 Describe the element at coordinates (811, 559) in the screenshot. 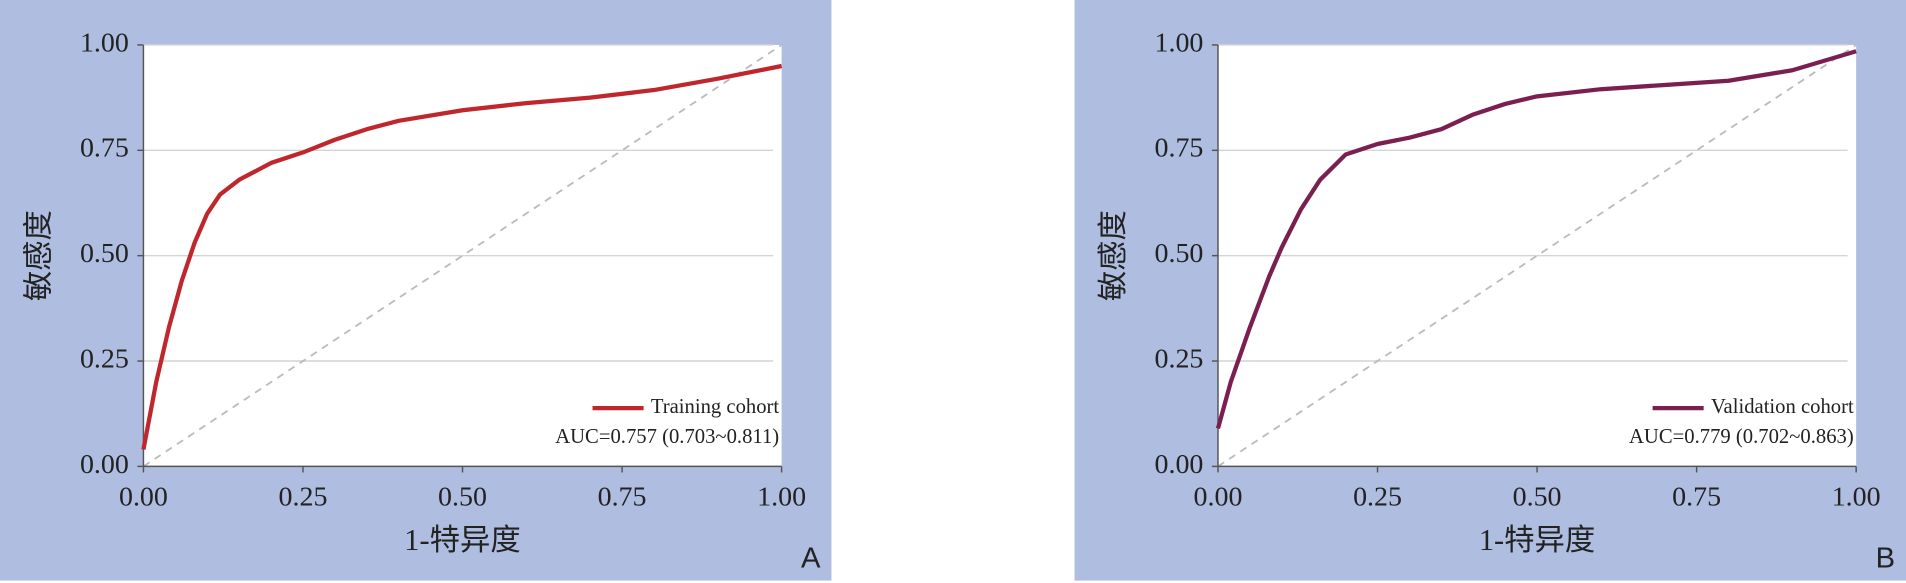

I see `panel-label: A` at that location.